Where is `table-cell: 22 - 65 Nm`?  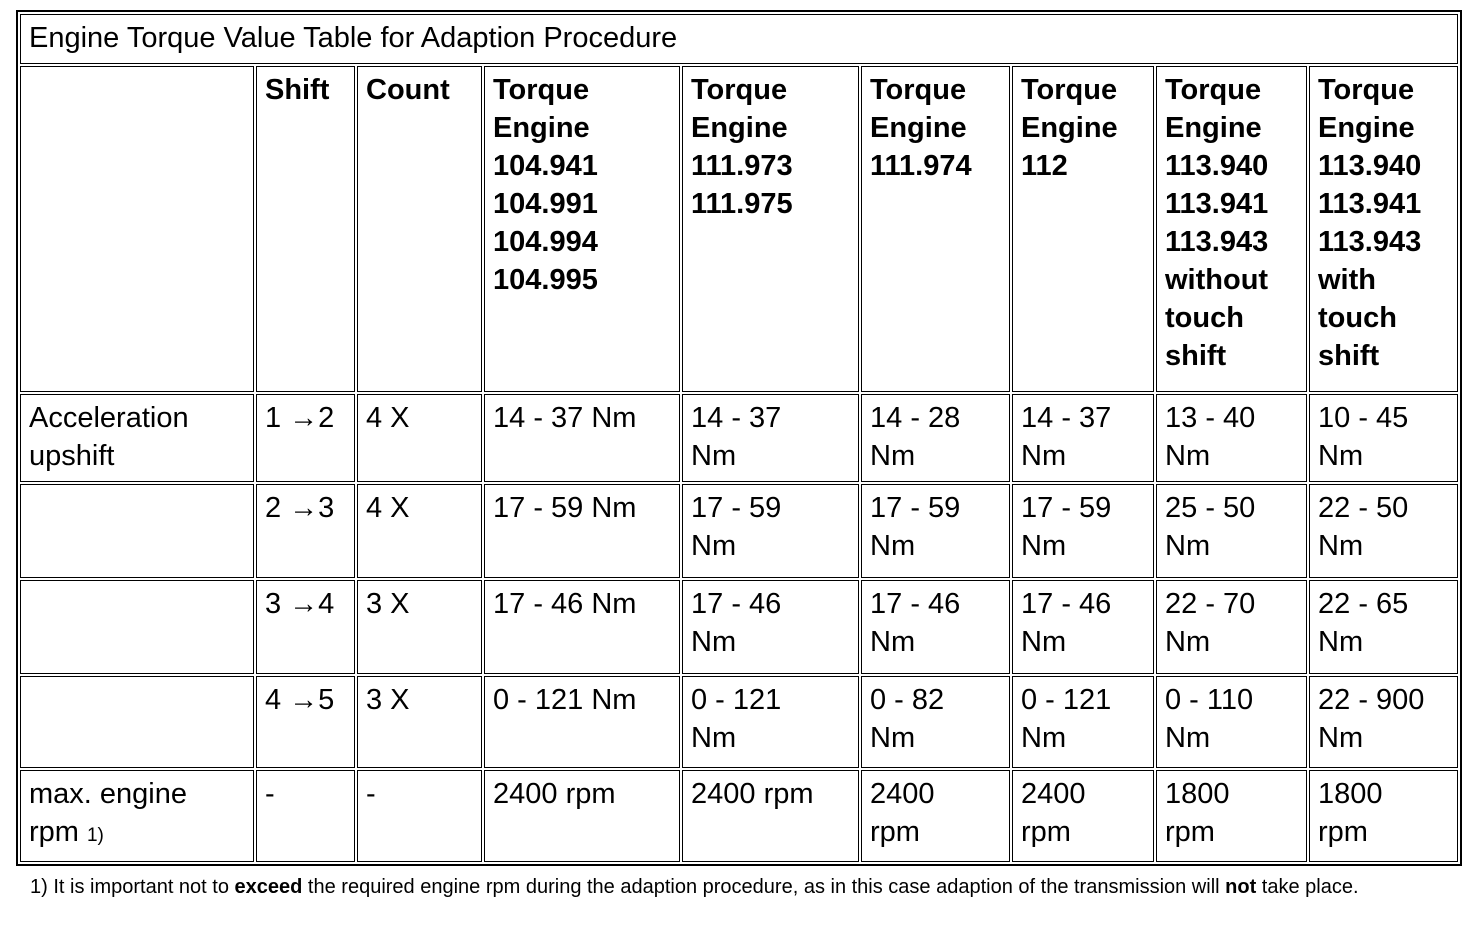 table-cell: 22 - 65 Nm is located at coordinates (1384, 627).